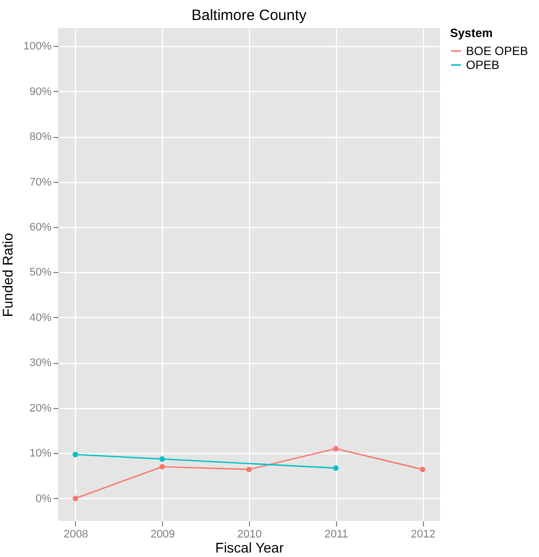 The image size is (539, 557). Describe the element at coordinates (40, 182) in the screenshot. I see `y-tick-label: 70%` at that location.